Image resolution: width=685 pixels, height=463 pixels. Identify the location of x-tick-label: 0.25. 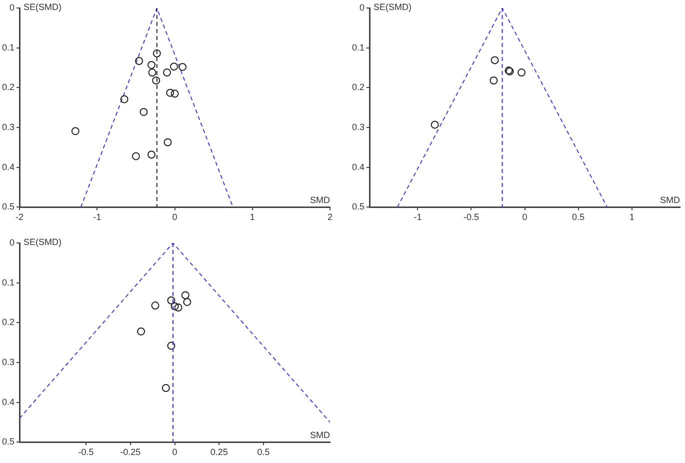
(219, 452).